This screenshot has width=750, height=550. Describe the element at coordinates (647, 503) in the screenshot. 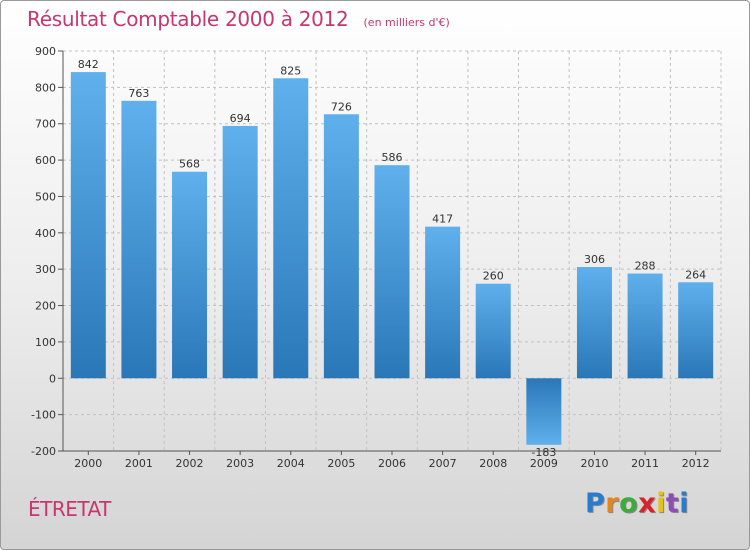

I see `logo-letter: x` at that location.